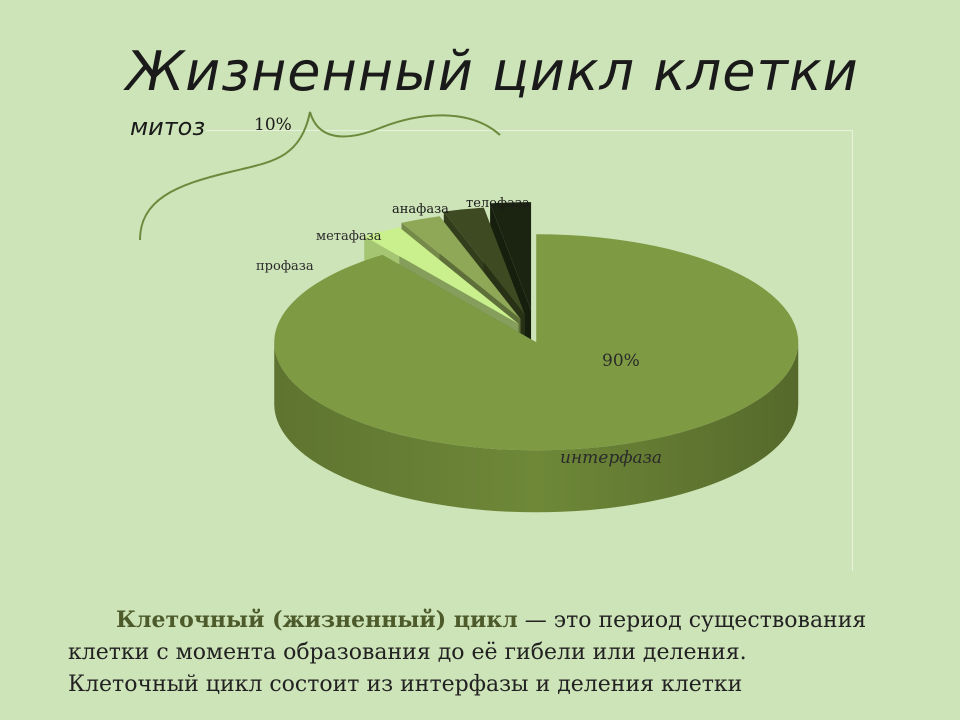 The height and width of the screenshot is (720, 960). Describe the element at coordinates (273, 125) in the screenshot. I see `group-value-mitosis: 10%` at that location.